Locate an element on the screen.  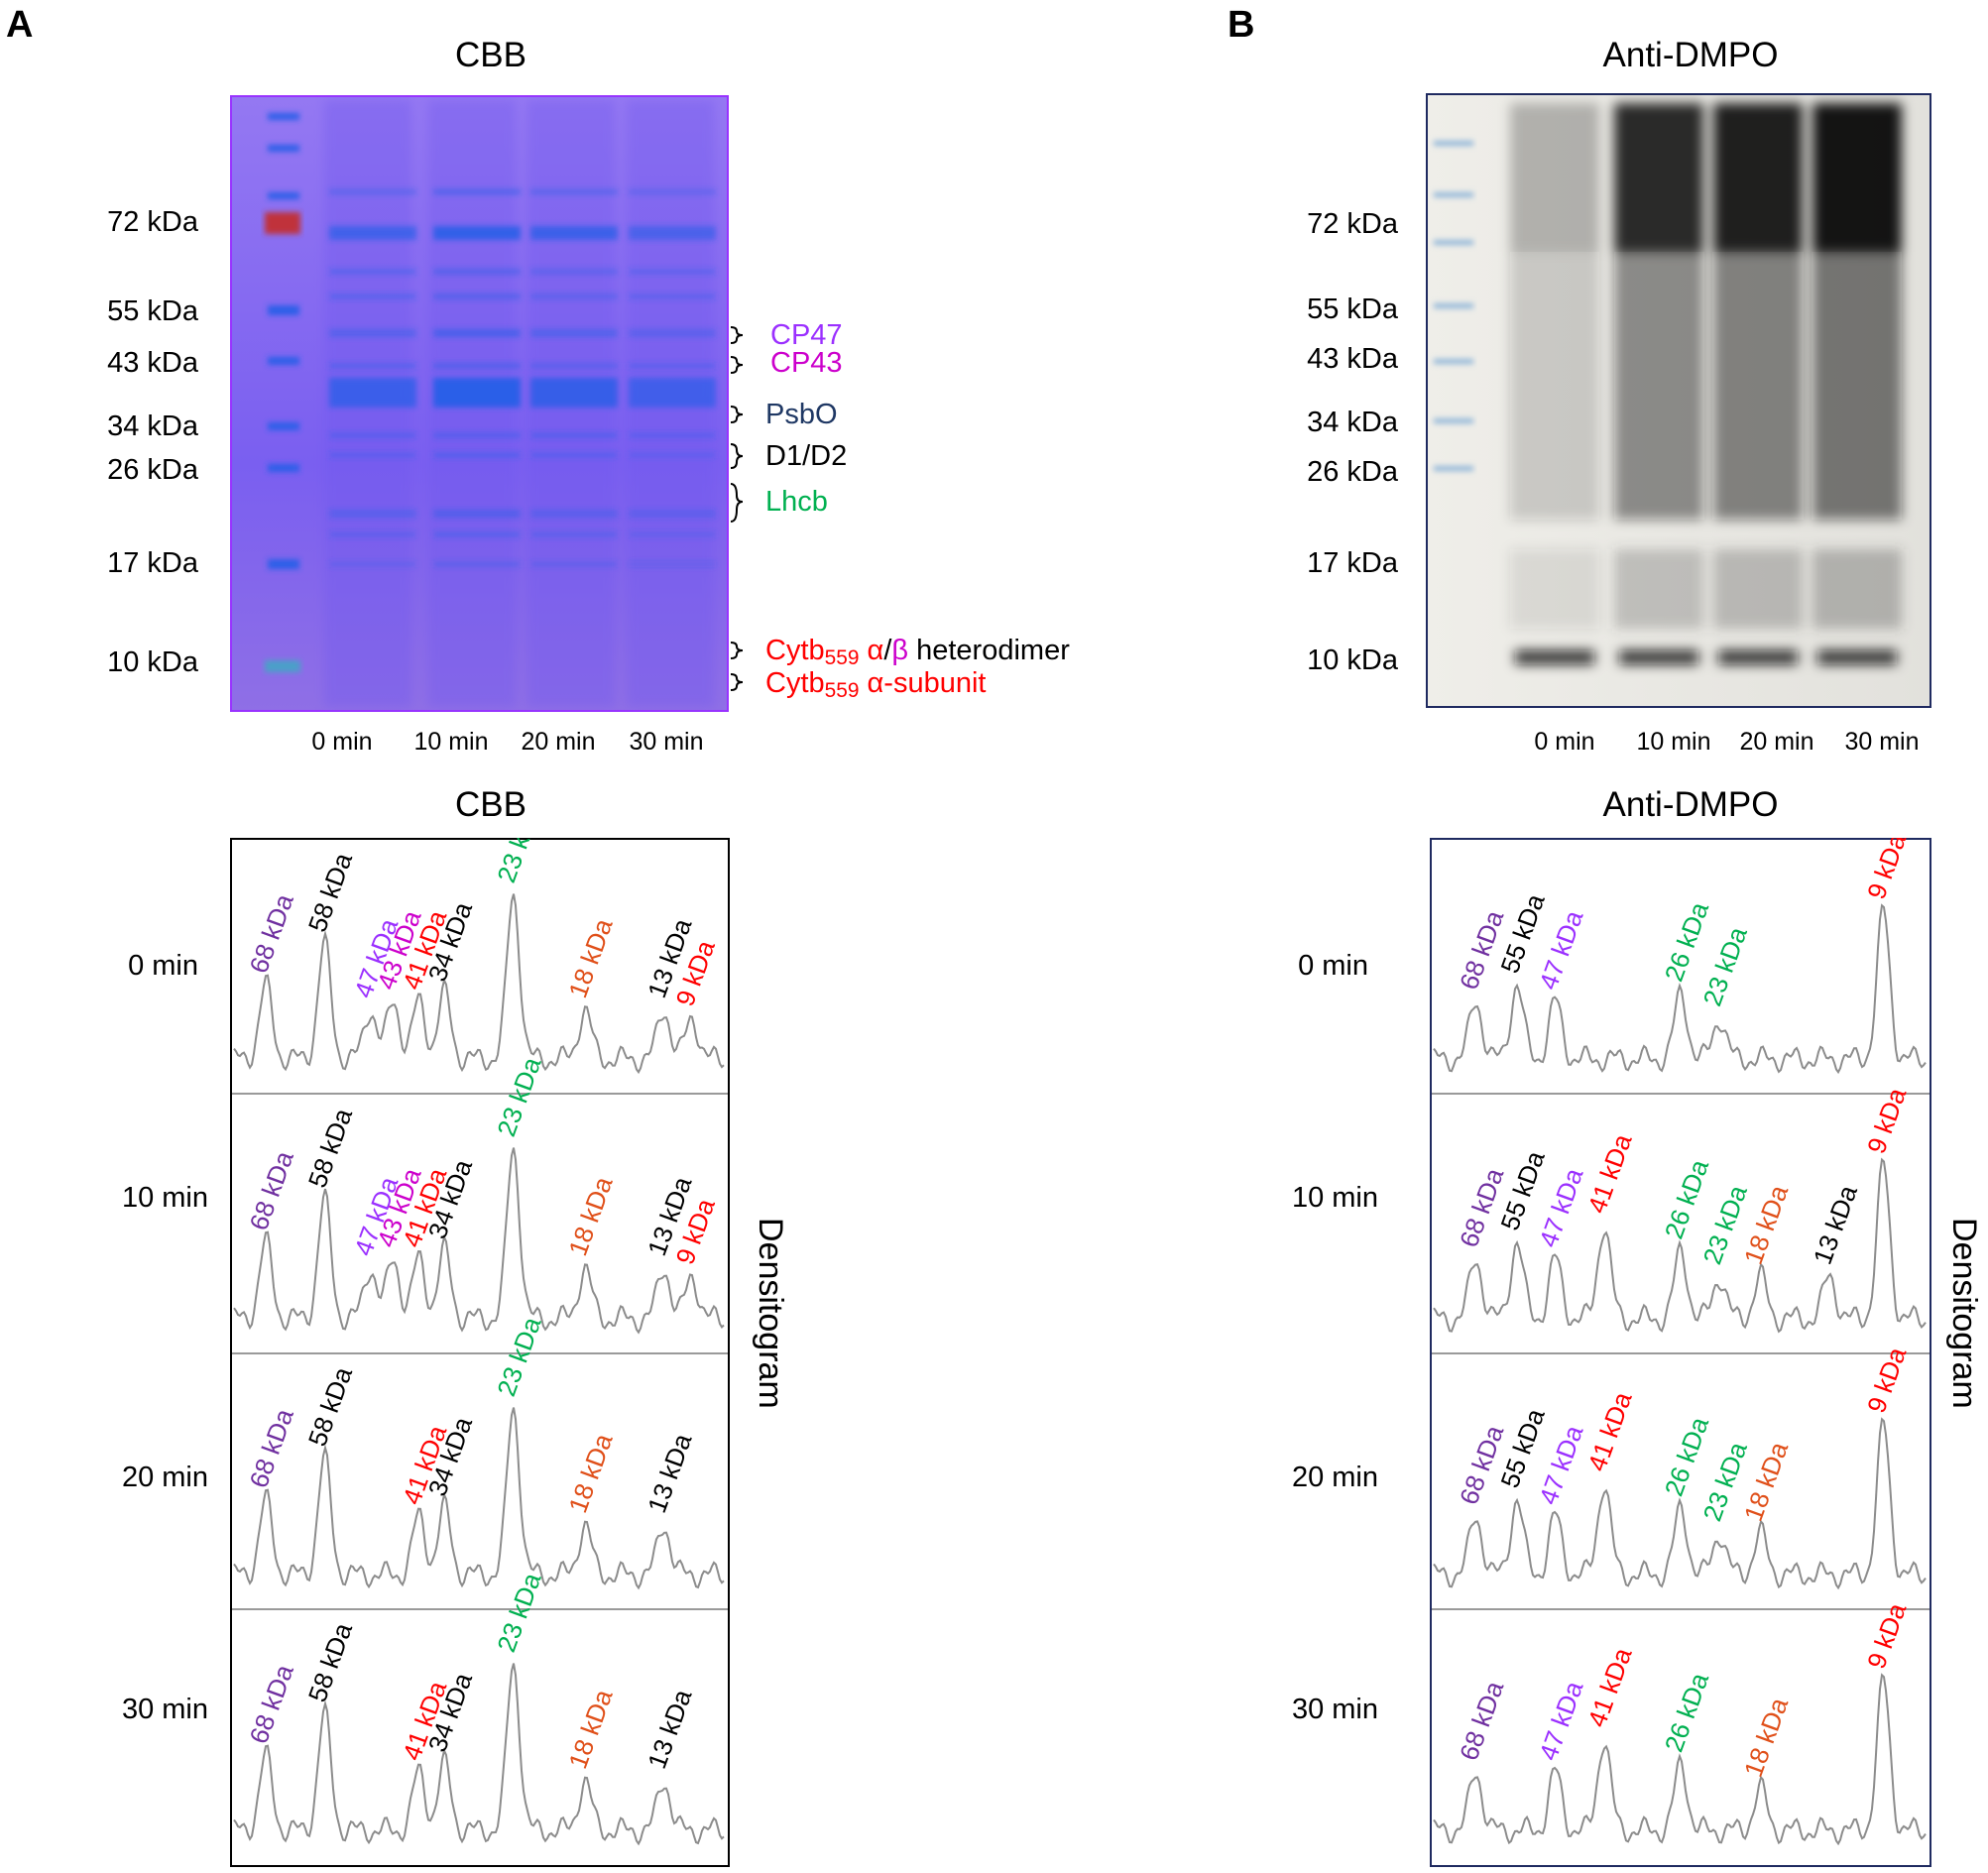
cbb-row-label-10min: 10 min is located at coordinates (164, 1198).